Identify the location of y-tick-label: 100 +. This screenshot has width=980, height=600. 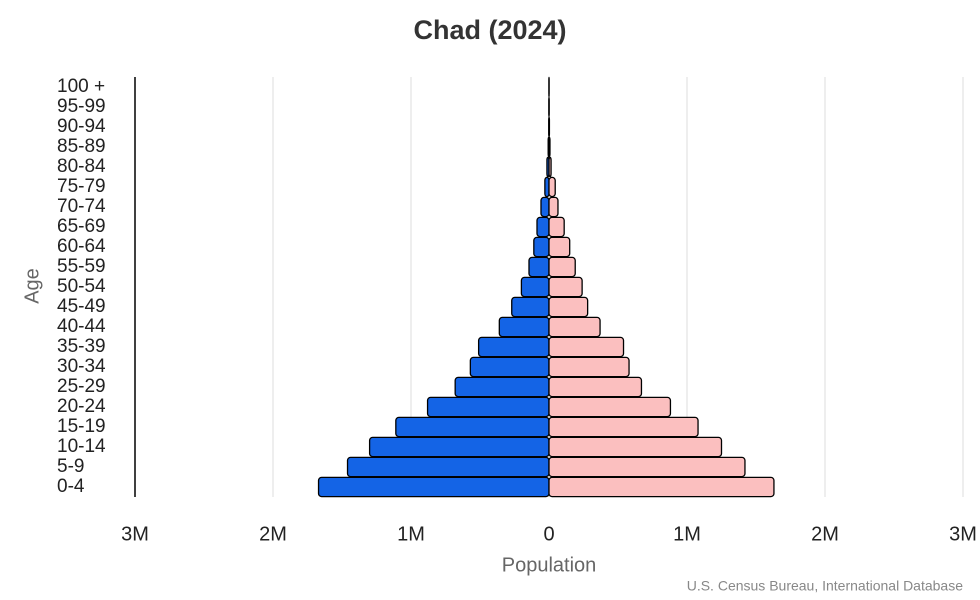
(81, 86).